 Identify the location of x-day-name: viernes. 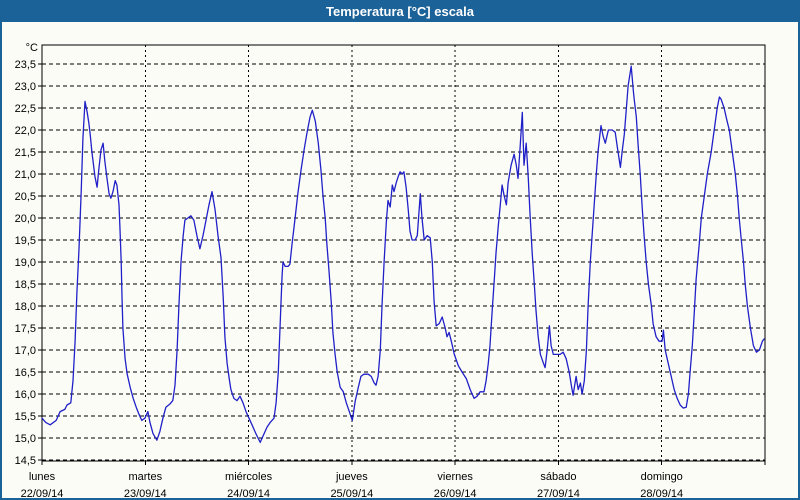
(455, 477).